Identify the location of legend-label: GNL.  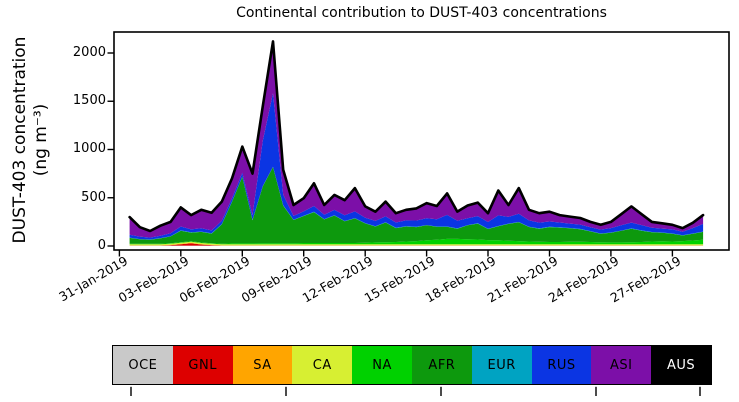
(202, 365).